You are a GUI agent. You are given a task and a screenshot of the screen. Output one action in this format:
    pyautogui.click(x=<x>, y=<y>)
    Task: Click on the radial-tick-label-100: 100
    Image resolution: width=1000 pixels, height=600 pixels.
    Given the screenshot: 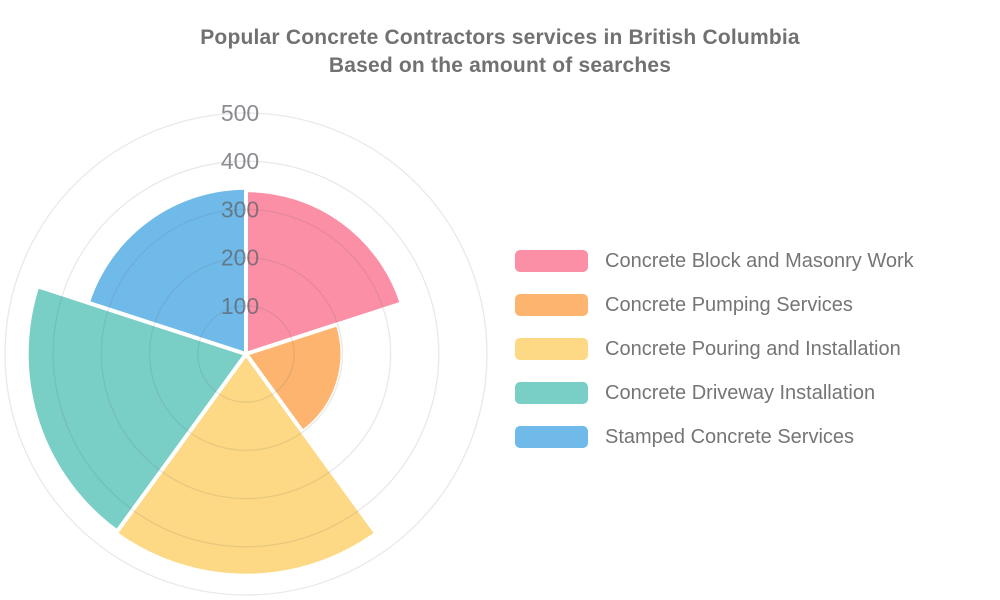 What is the action you would take?
    pyautogui.click(x=240, y=306)
    